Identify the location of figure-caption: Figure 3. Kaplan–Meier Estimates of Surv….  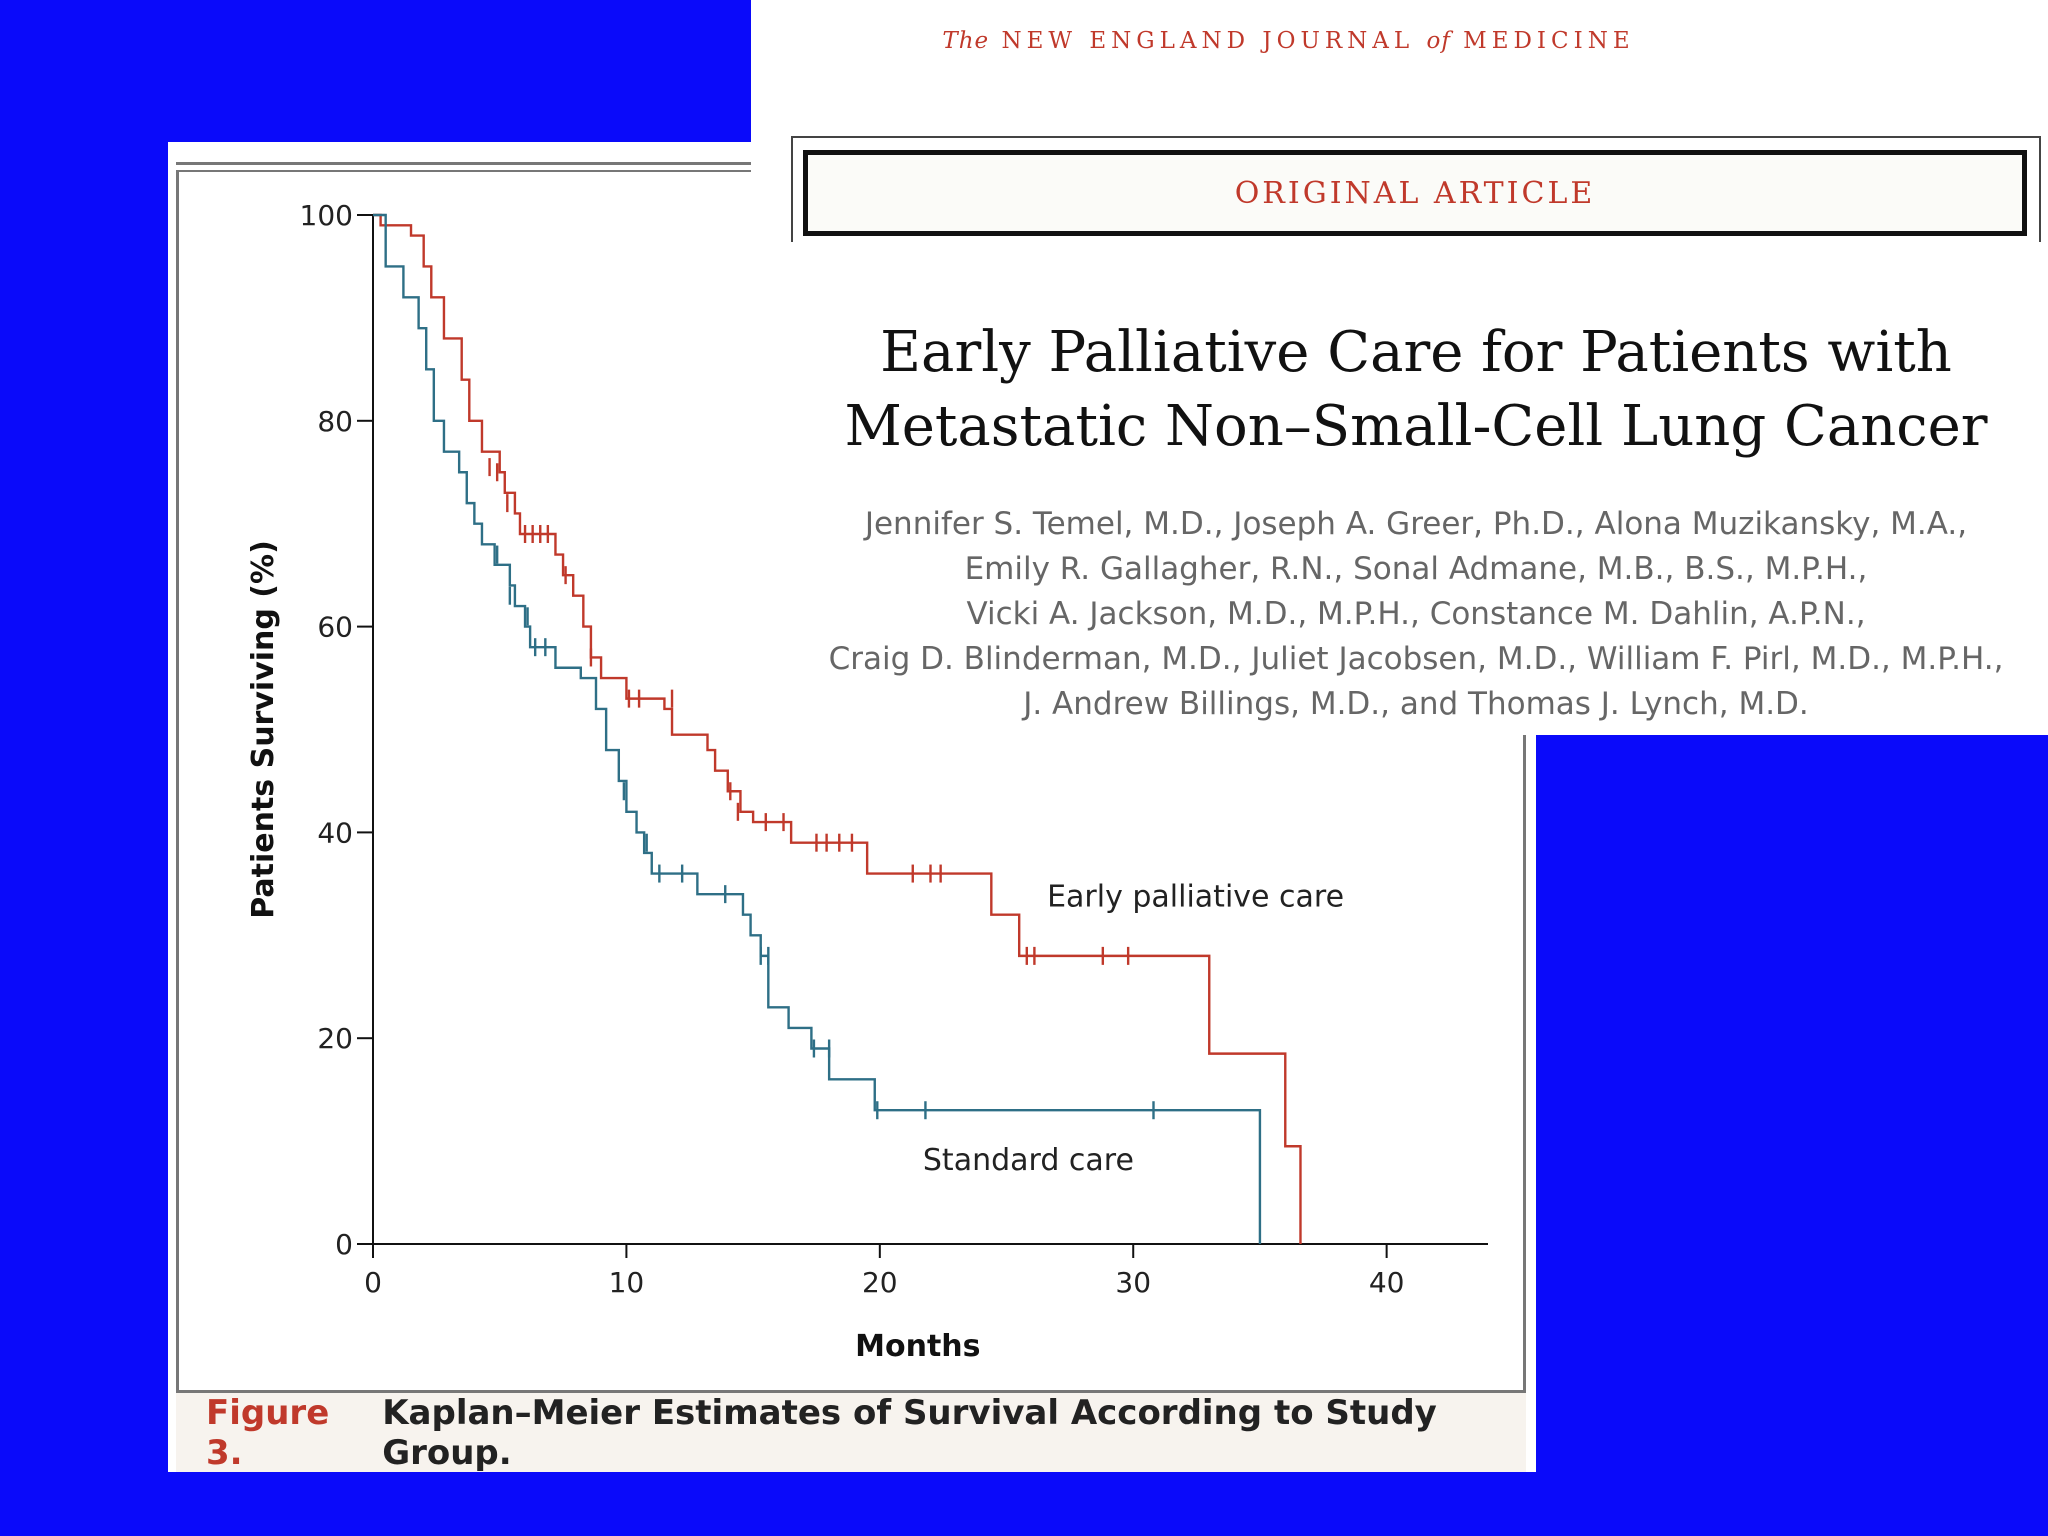
(851, 1431).